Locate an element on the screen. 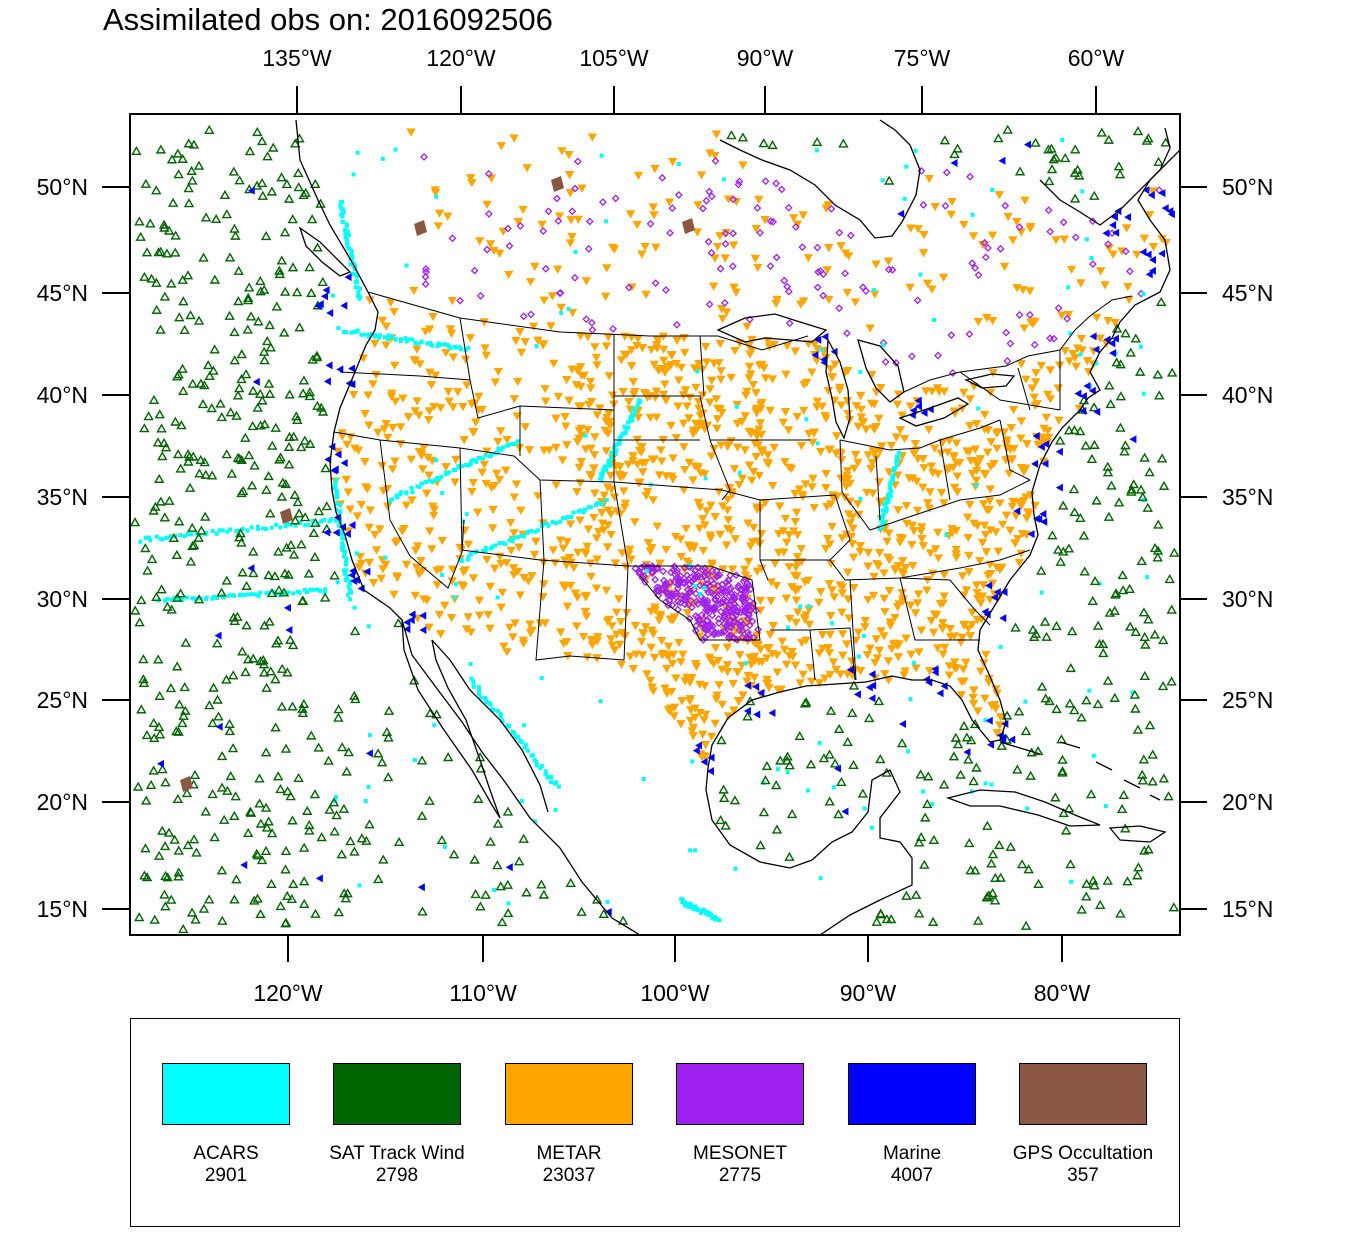 The width and height of the screenshot is (1350, 1250). bottom-lon-label: 90°W is located at coordinates (868, 993).